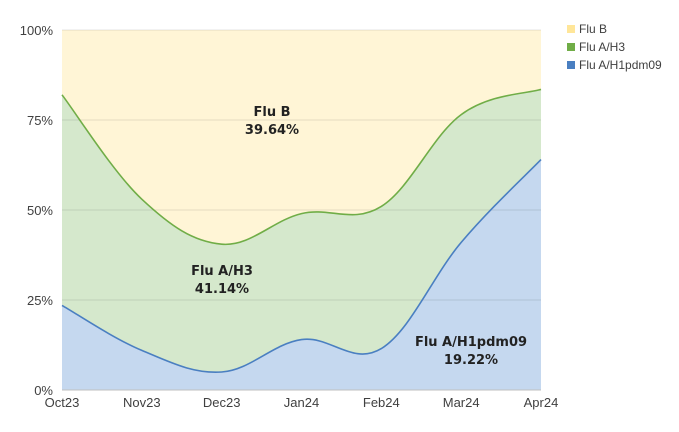  I want to click on legend-label-flu-b: Flu B, so click(593, 29).